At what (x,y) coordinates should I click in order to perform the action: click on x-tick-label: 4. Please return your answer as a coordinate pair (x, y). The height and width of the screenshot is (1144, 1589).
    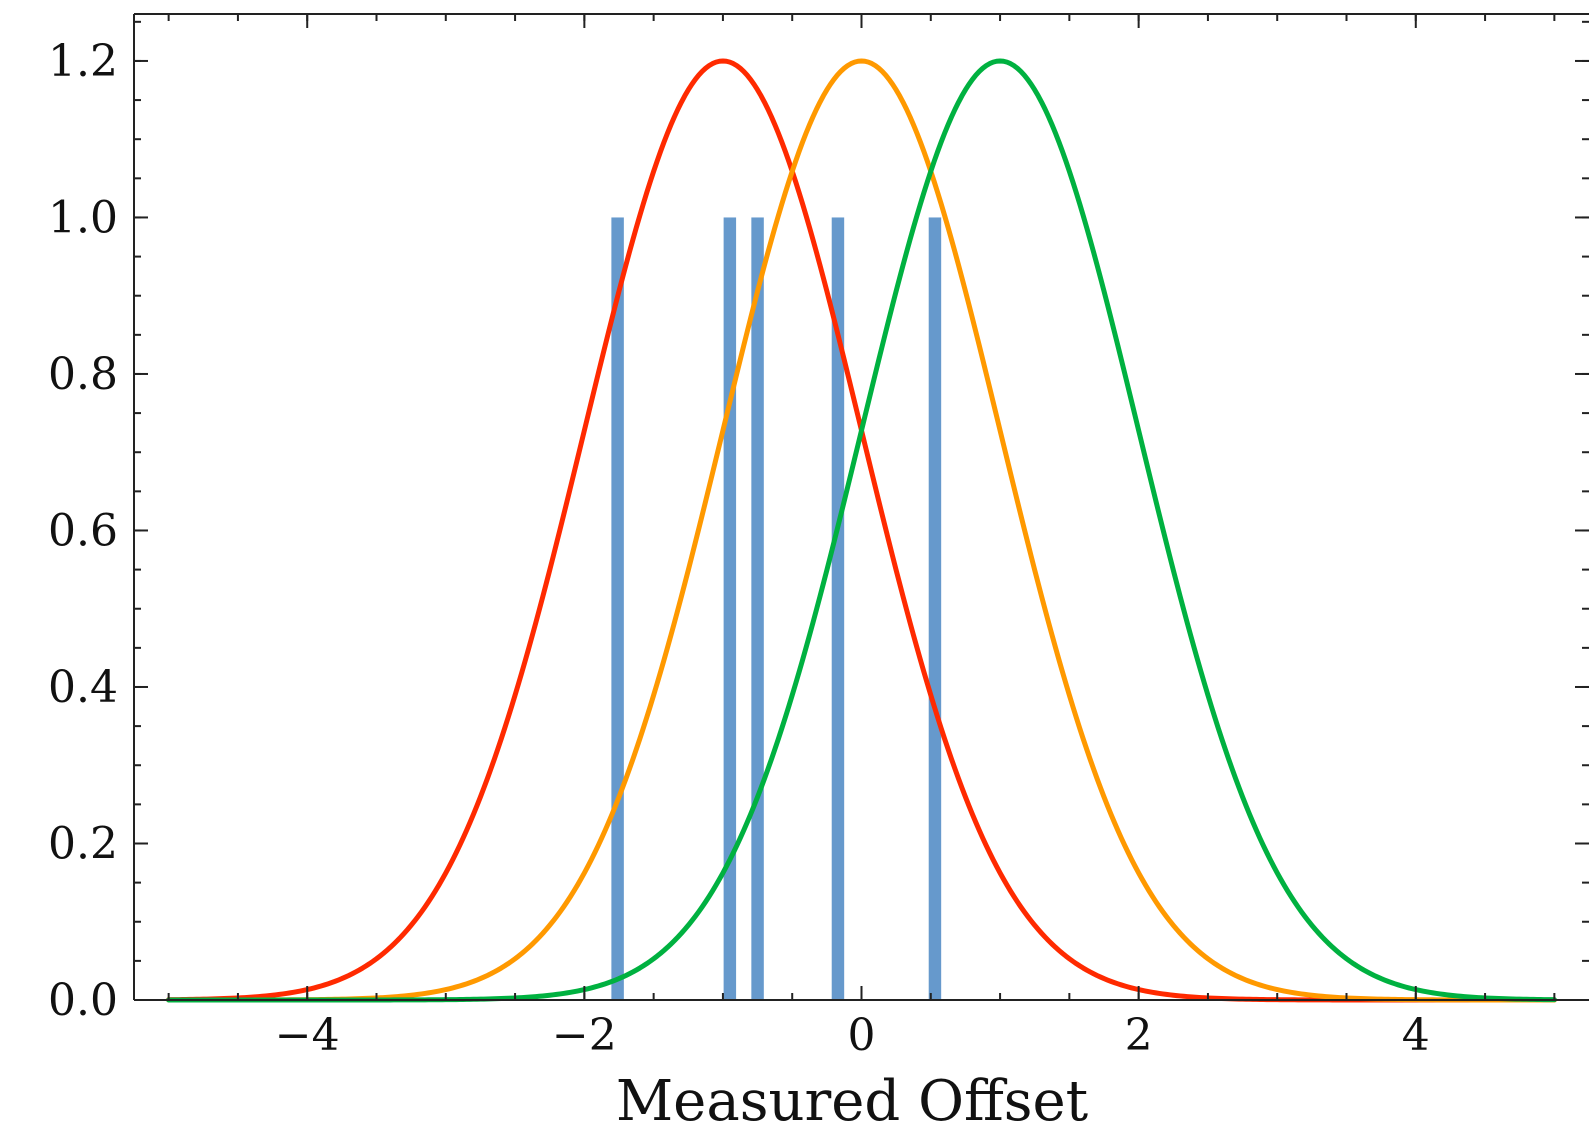
    Looking at the image, I should click on (1416, 1035).